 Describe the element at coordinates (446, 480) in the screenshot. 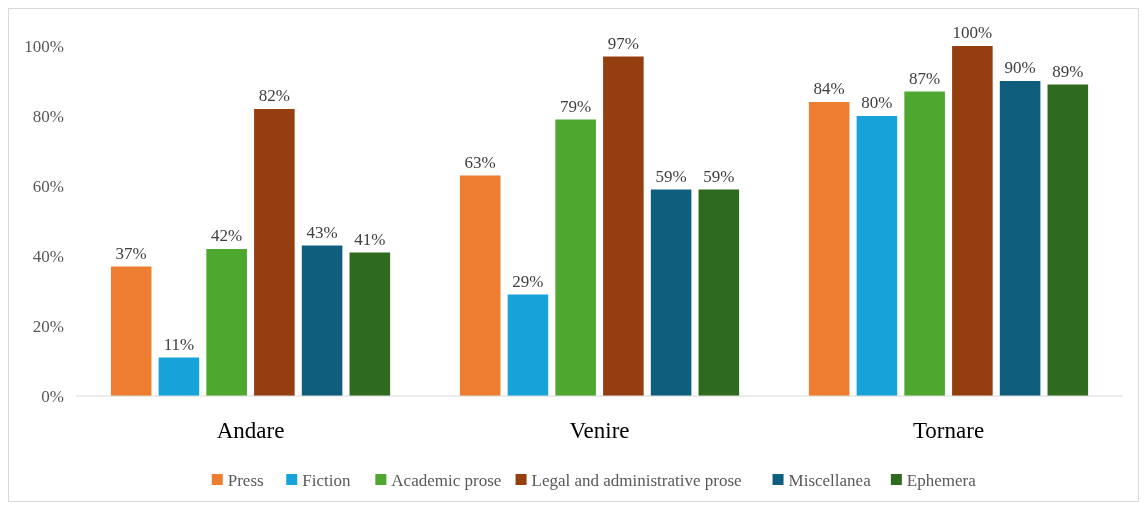

I see `legend-label: Academic prose` at that location.